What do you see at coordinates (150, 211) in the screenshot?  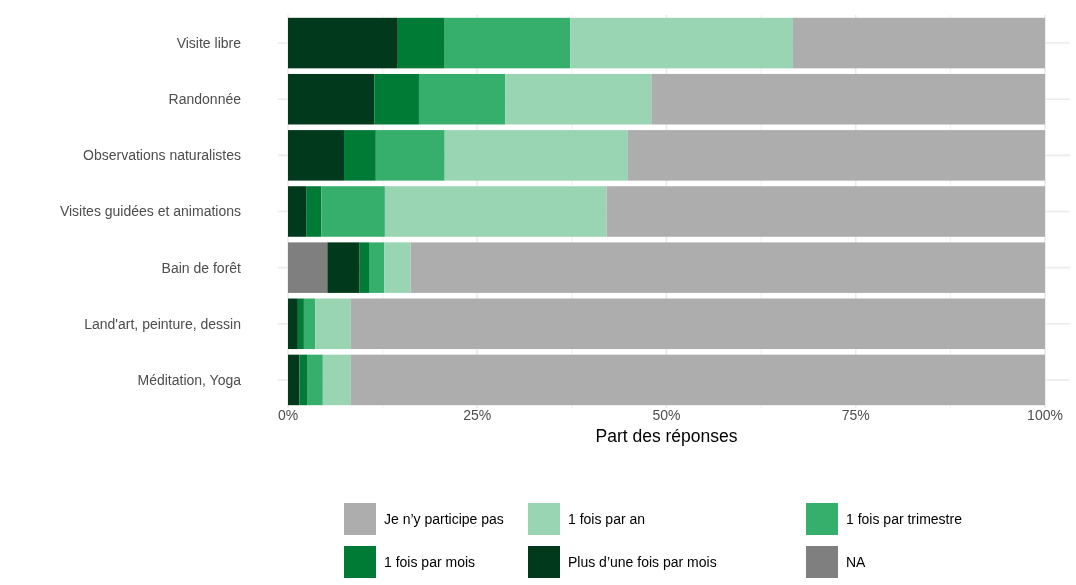 I see `y-tick-label: Visites guidées et animations` at bounding box center [150, 211].